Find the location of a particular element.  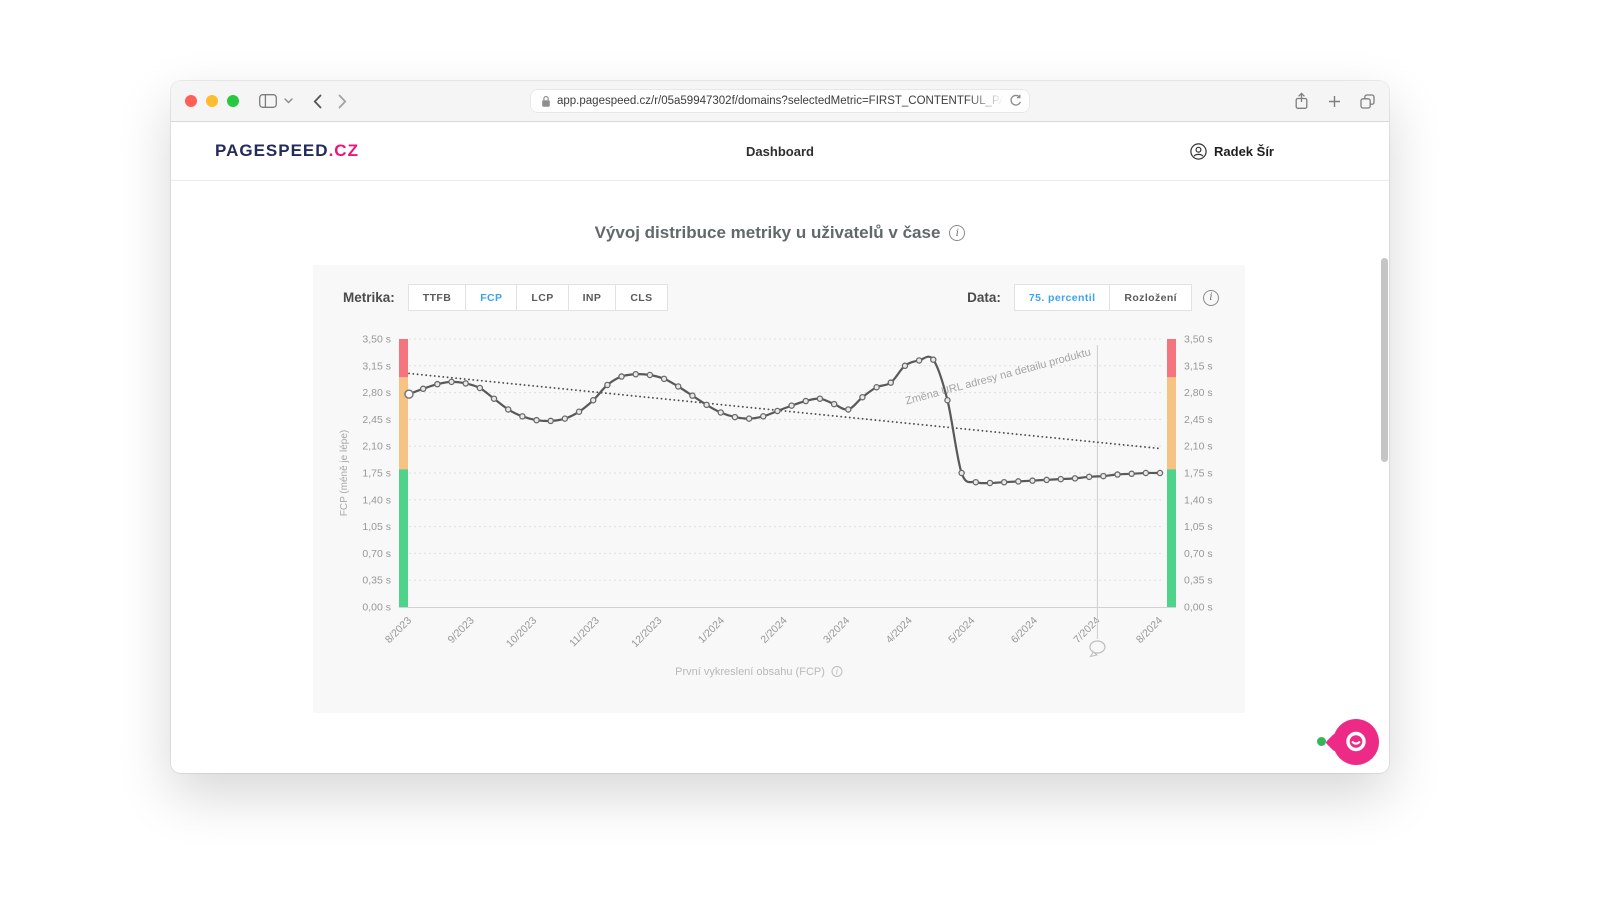

svg-text: 1/2024 is located at coordinates (711, 630).